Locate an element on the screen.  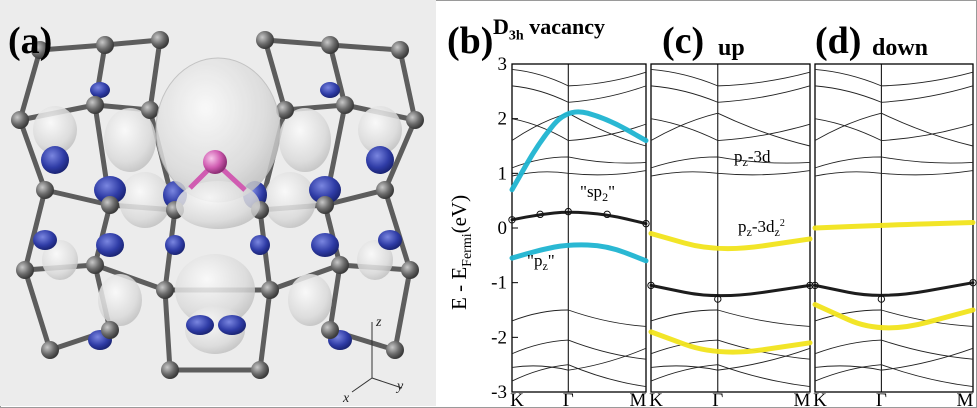
title-b-rest: vacancy is located at coordinates (564, 26).